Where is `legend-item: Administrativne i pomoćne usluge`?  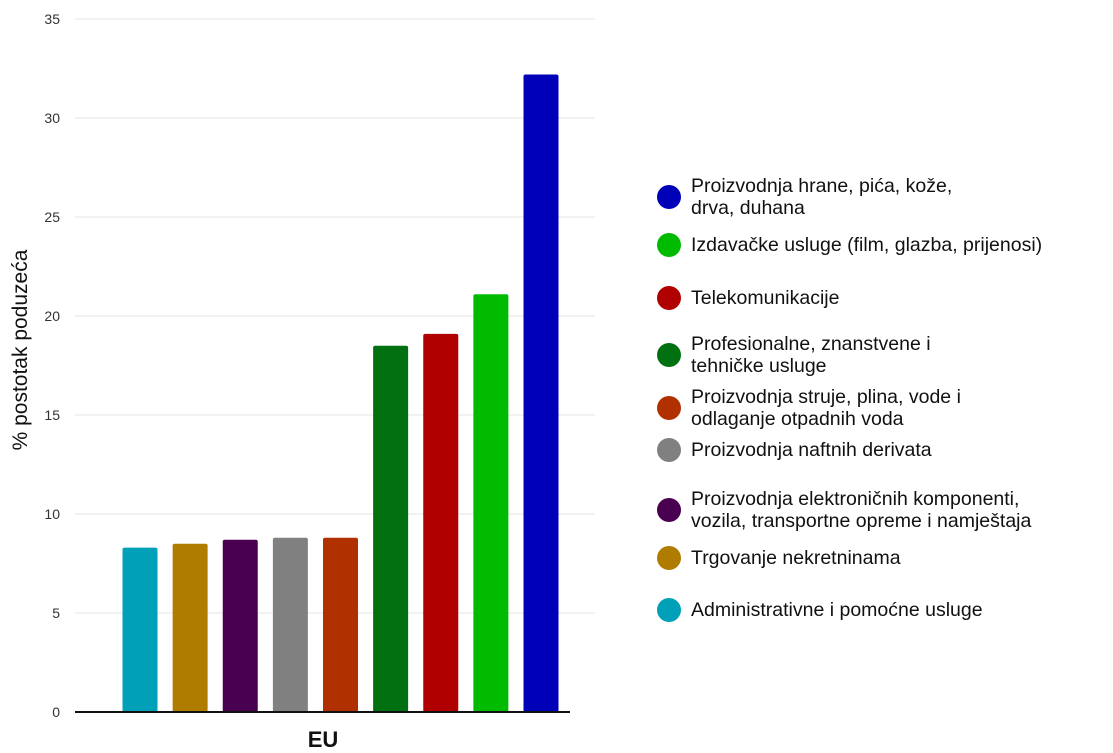 legend-item: Administrativne i pomoćne usluge is located at coordinates (820, 610).